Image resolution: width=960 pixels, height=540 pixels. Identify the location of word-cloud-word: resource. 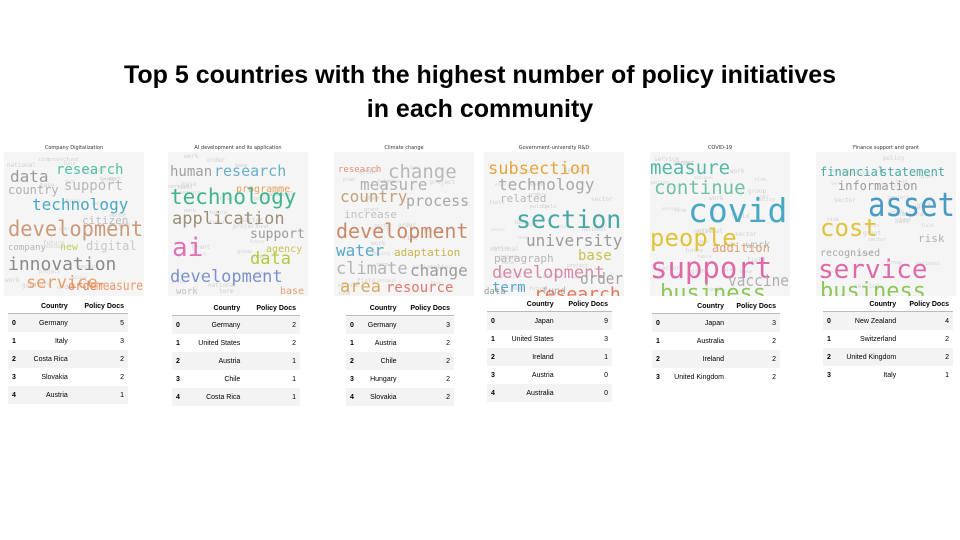
(419, 288).